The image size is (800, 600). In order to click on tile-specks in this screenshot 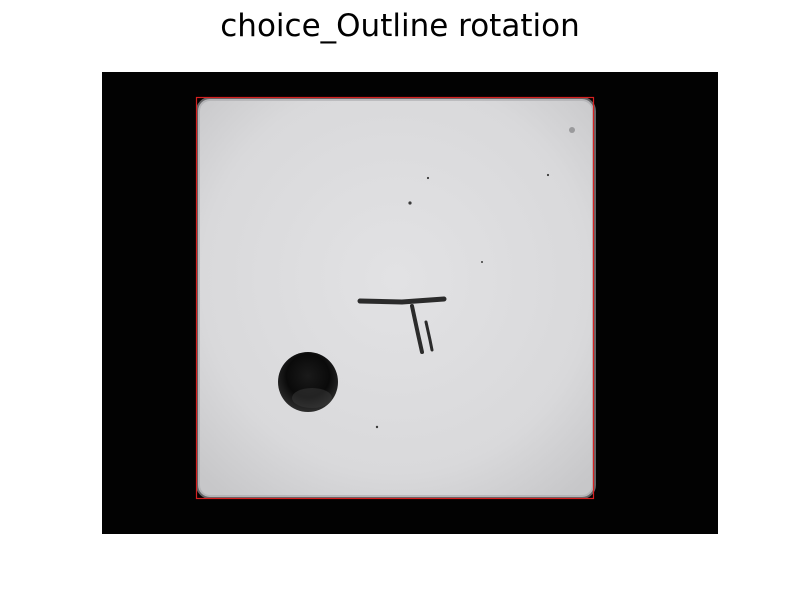, I will do `click(475, 278)`.